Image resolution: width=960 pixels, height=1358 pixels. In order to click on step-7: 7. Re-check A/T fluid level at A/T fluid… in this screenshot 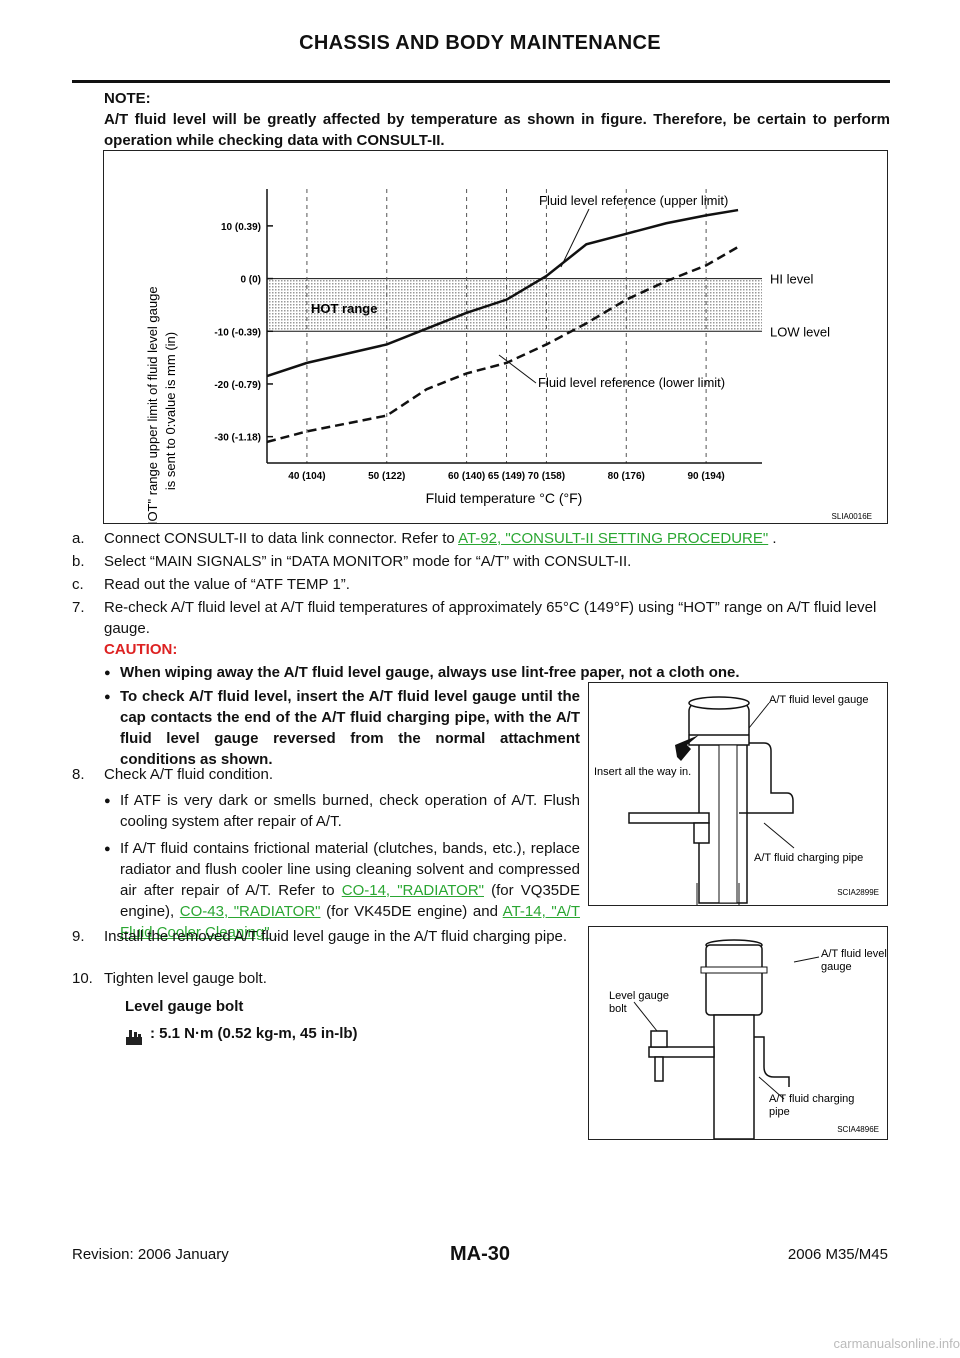, I will do `click(482, 619)`.